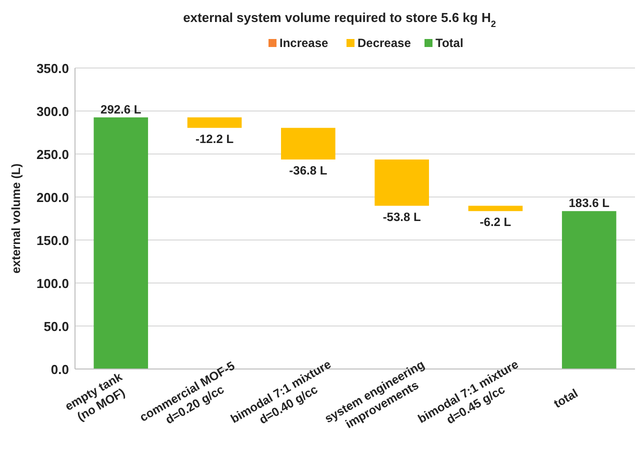 The height and width of the screenshot is (455, 639). Describe the element at coordinates (450, 43) in the screenshot. I see `legend-label: Total` at that location.